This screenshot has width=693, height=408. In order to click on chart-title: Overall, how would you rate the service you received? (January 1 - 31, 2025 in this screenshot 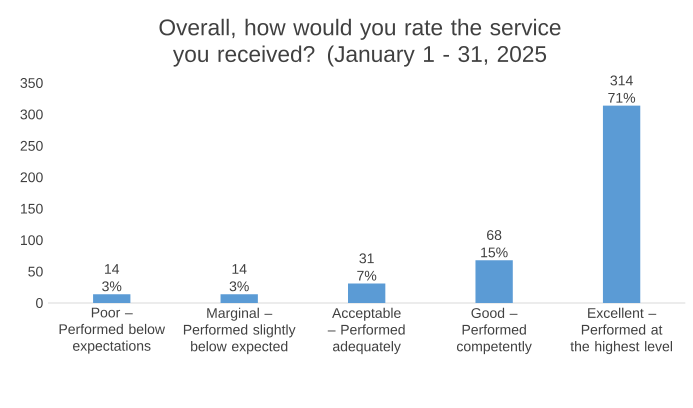, I will do `click(360, 42)`.